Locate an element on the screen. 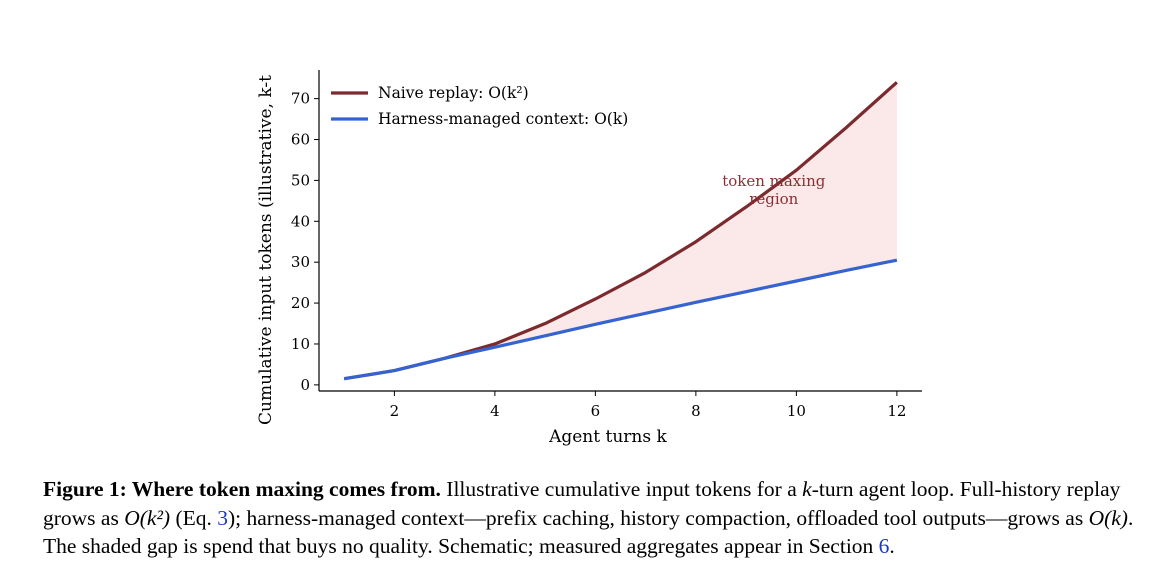 This screenshot has height=585, width=1167. y-tick-label: 30 is located at coordinates (300, 262).